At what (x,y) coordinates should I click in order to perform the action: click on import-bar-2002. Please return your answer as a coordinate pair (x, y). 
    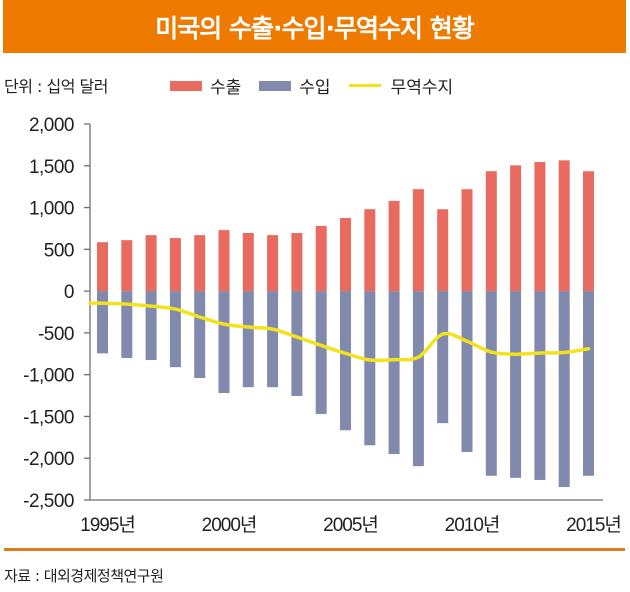
    Looking at the image, I should click on (273, 339).